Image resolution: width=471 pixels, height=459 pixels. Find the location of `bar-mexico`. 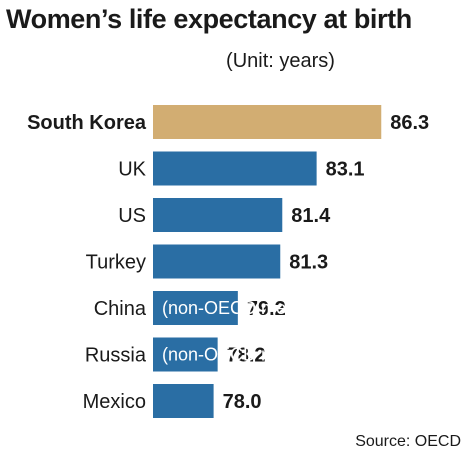

bar-mexico is located at coordinates (183, 401).